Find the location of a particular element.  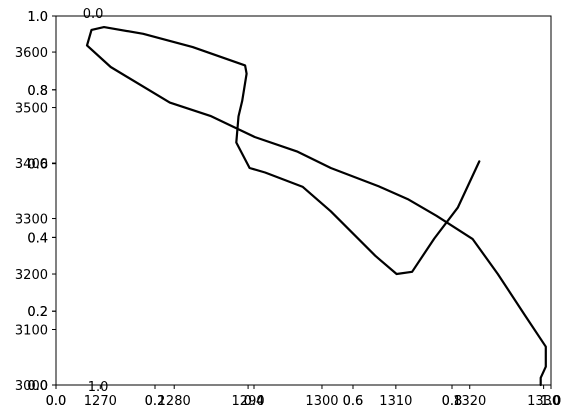

overlay-y-tick-label: 0.6 is located at coordinates (37, 165).